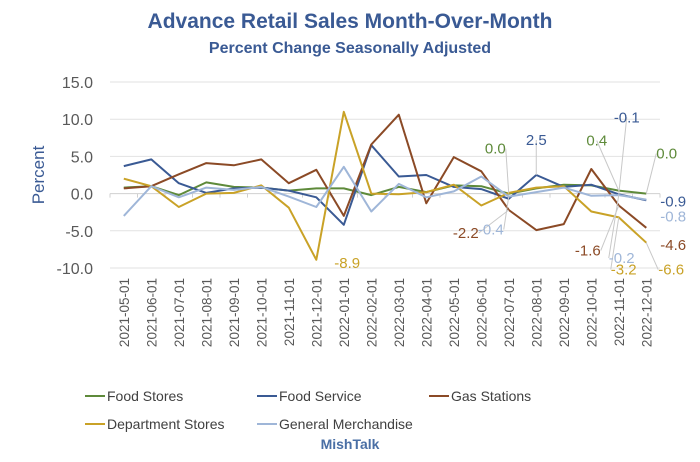 The height and width of the screenshot is (462, 700). What do you see at coordinates (289, 312) in the screenshot?
I see `x-tick-label: 2021-11-01` at bounding box center [289, 312].